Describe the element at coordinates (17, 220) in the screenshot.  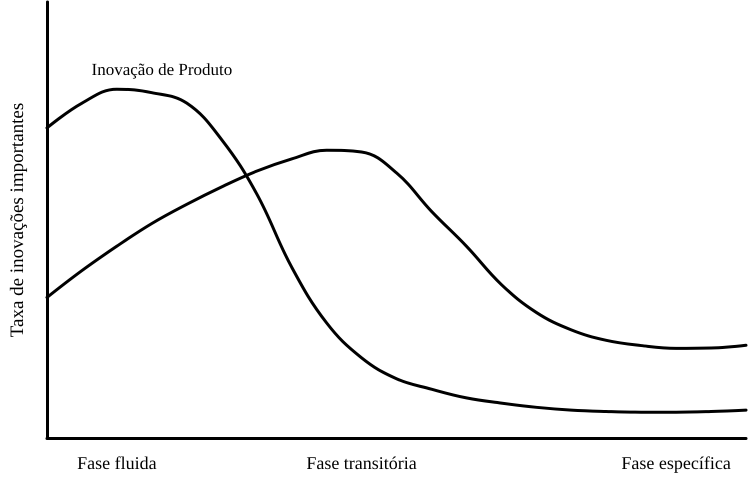
I see `y-axis-title: Taxa de inovações importantes` at that location.